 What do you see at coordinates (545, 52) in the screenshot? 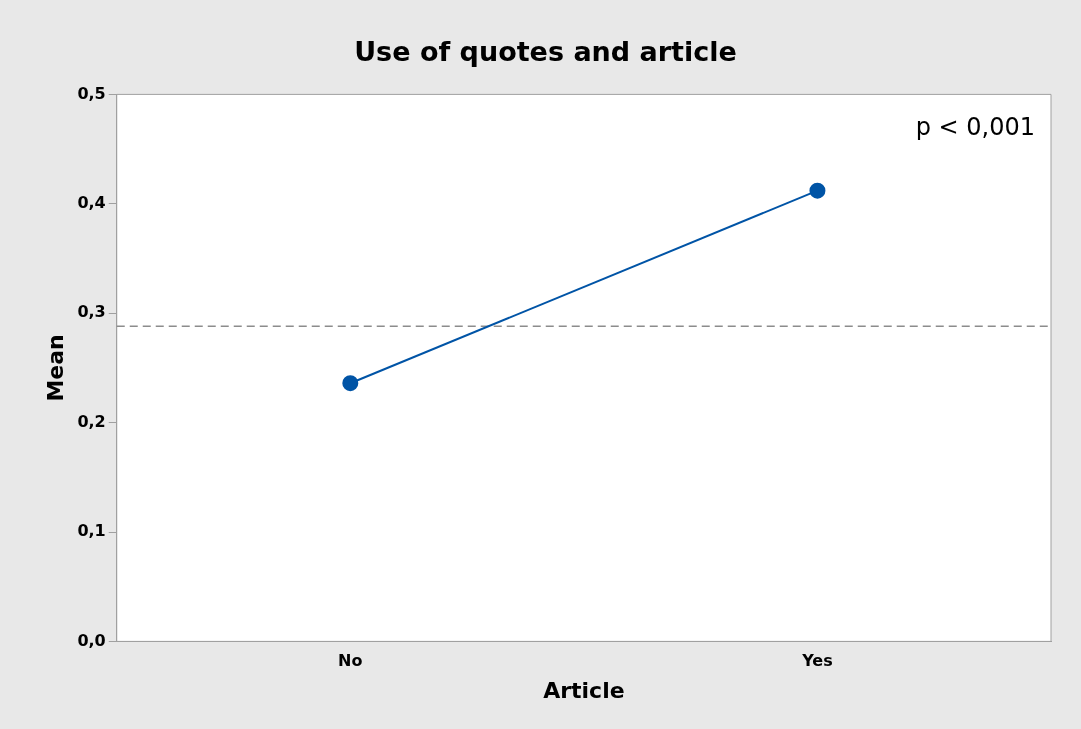
I see `chart-title: Use of quotes and article` at bounding box center [545, 52].